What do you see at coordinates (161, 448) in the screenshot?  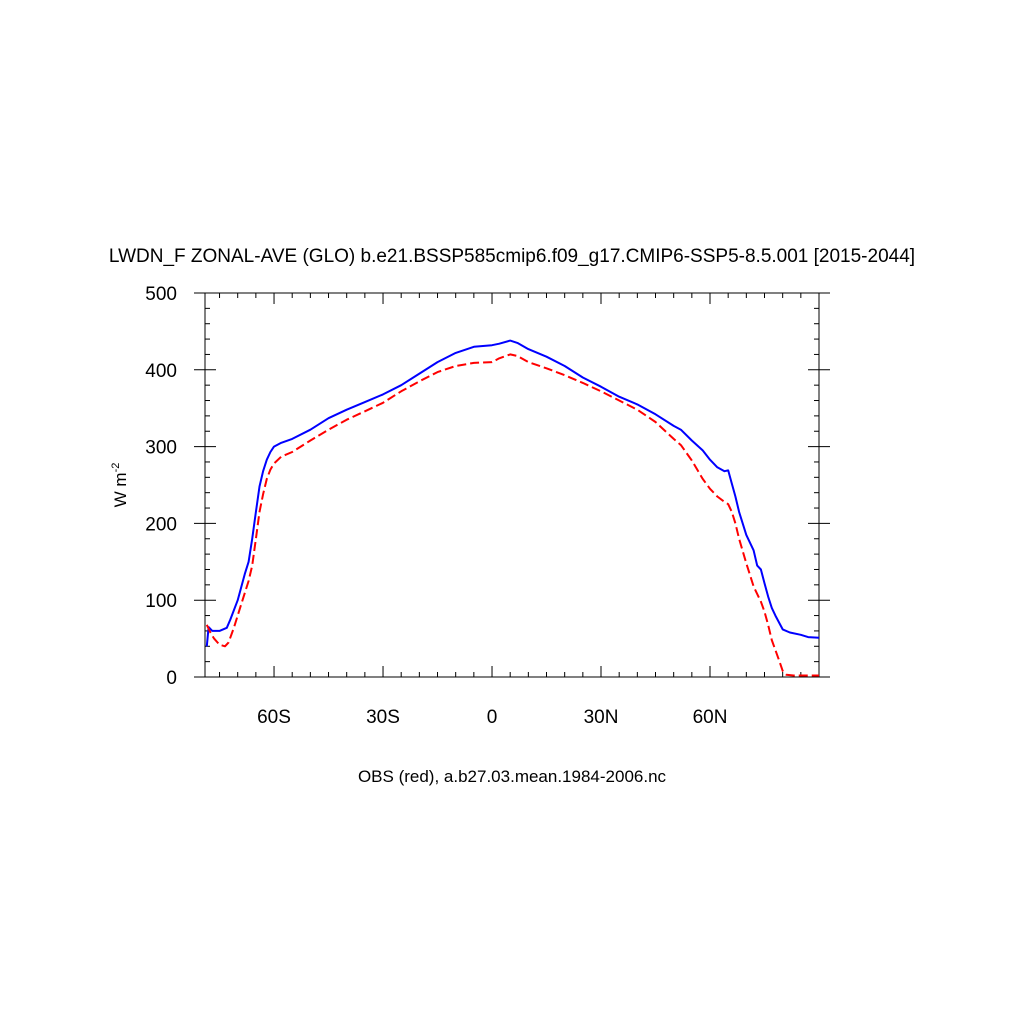 I see `y-tick-label: 300` at bounding box center [161, 448].